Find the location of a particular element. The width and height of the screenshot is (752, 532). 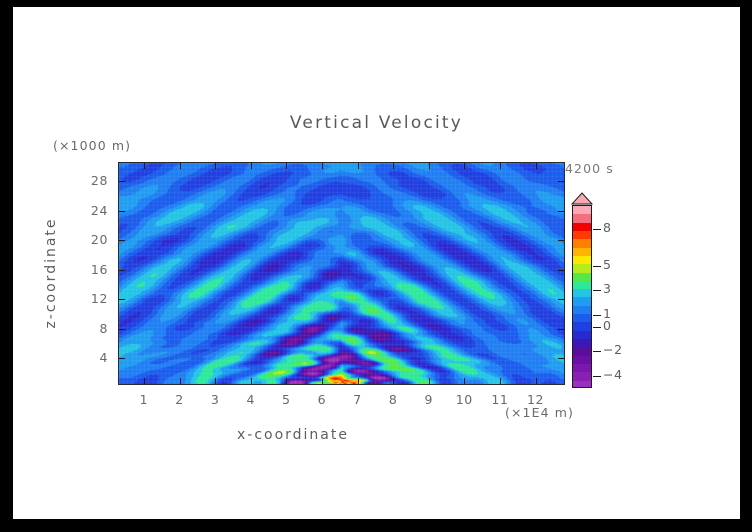

colorbar-arrow-cap is located at coordinates (582, 198).